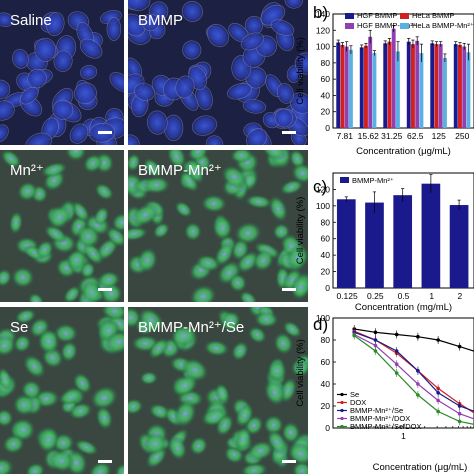  What do you see at coordinates (62, 226) in the screenshot?
I see `micrograph-3: Mn²⁺` at bounding box center [62, 226].